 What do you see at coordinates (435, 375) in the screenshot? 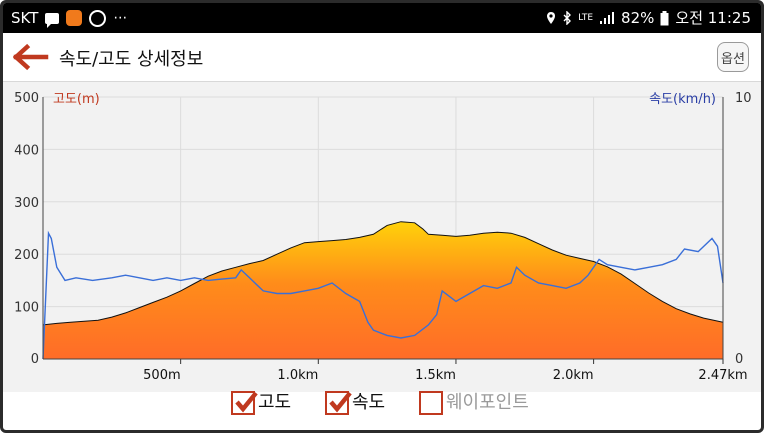
I see `x-tick-label: 1.5km` at bounding box center [435, 375].